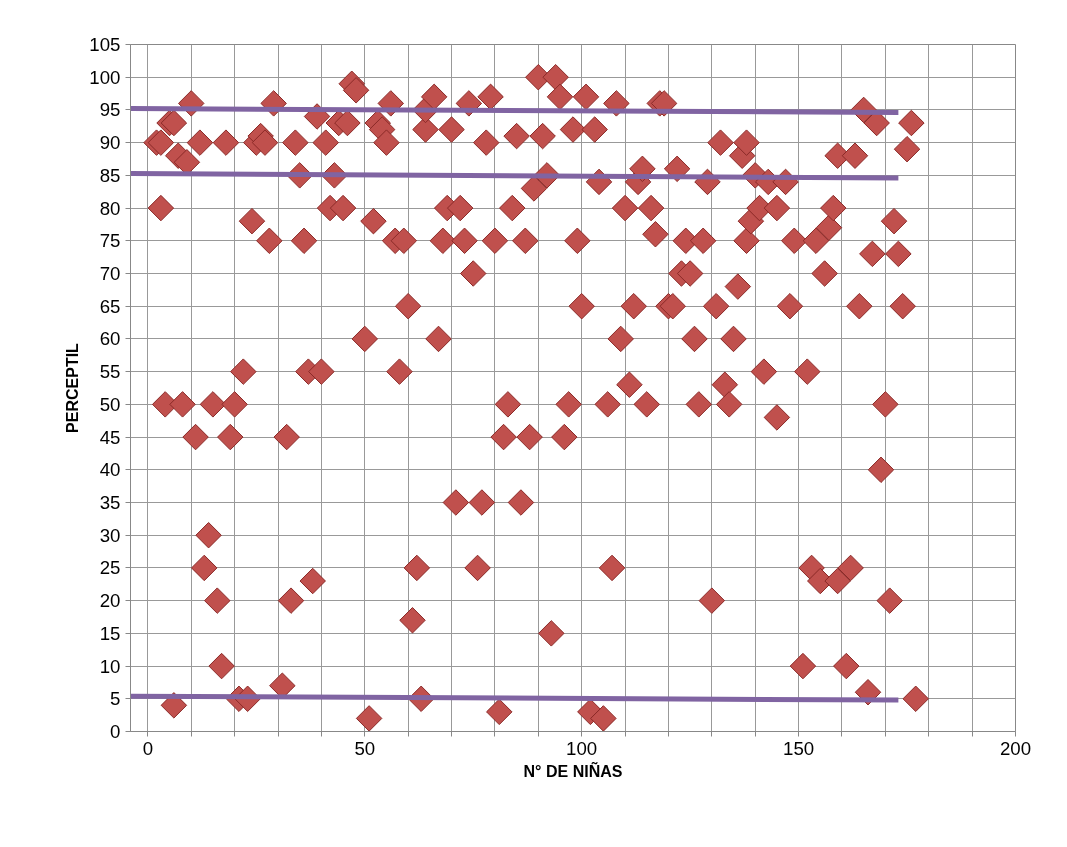 The height and width of the screenshot is (847, 1067). Describe the element at coordinates (115, 699) in the screenshot. I see `y-tick-label: 5` at that location.